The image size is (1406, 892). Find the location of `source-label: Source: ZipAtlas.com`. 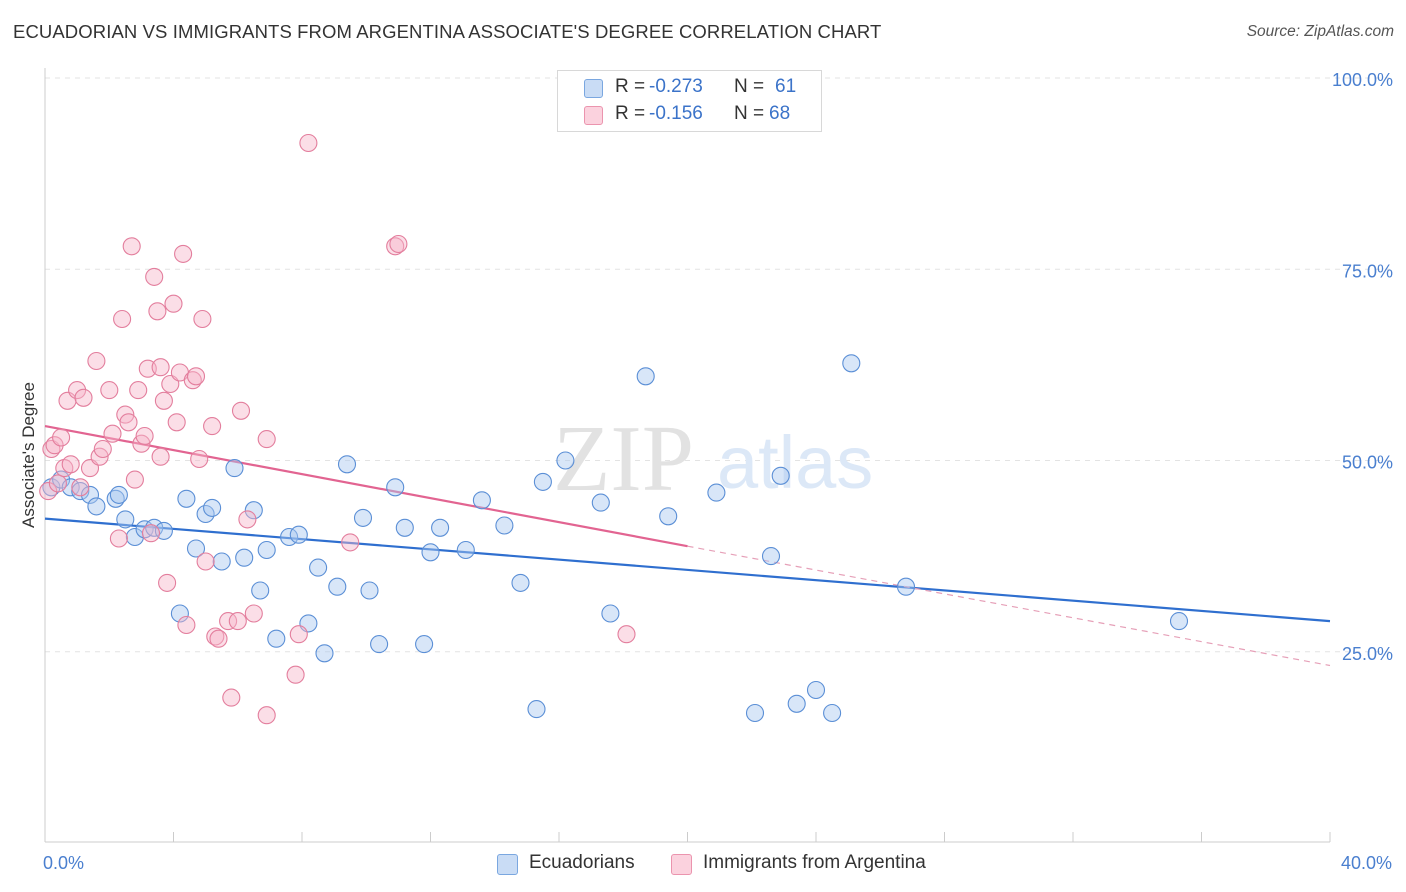

source-label: Source: ZipAtlas.com is located at coordinates (1320, 31).